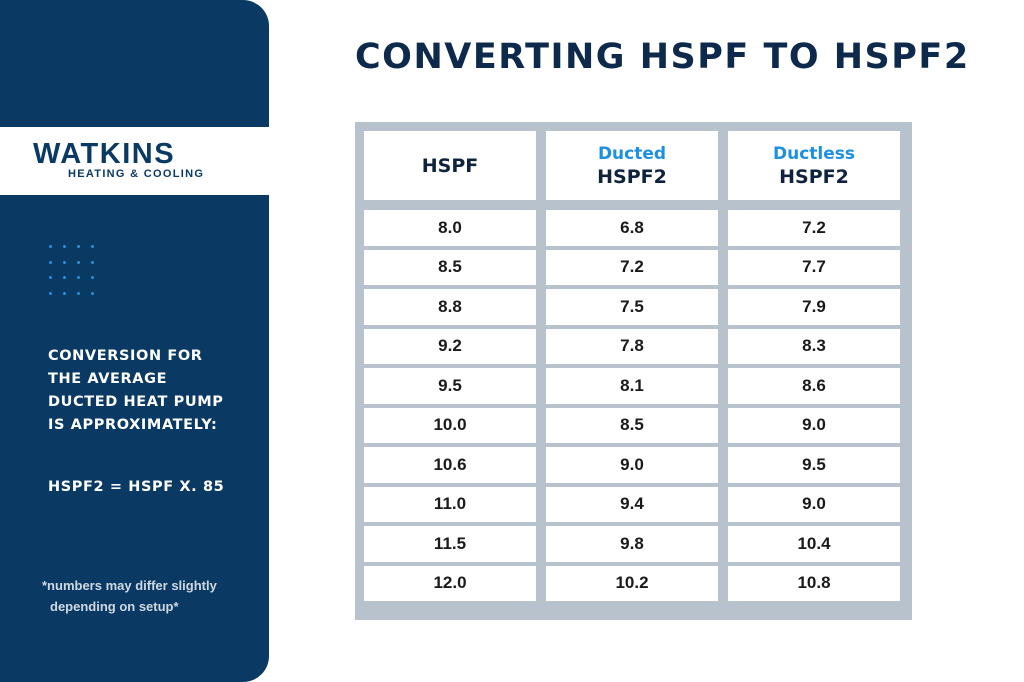 The width and height of the screenshot is (1024, 682). What do you see at coordinates (450, 425) in the screenshot?
I see `table-cell: 10.0` at bounding box center [450, 425].